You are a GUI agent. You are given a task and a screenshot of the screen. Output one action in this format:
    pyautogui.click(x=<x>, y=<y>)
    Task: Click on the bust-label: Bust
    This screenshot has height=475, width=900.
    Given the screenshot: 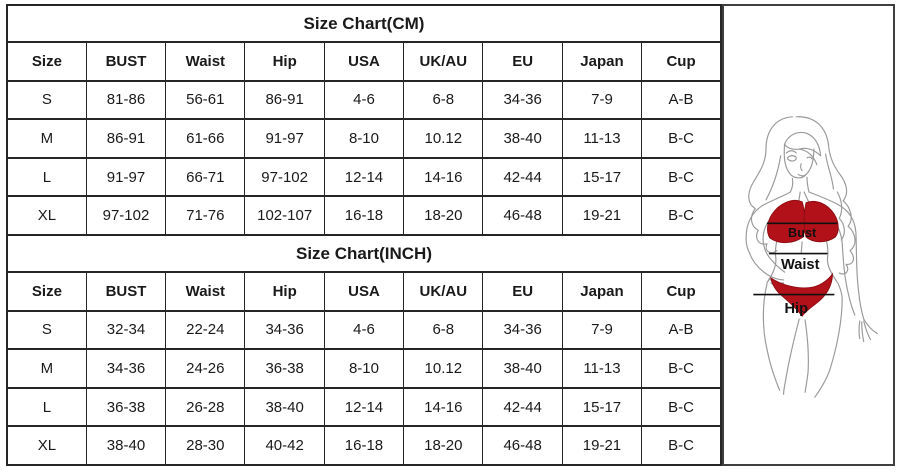 What is the action you would take?
    pyautogui.click(x=802, y=233)
    